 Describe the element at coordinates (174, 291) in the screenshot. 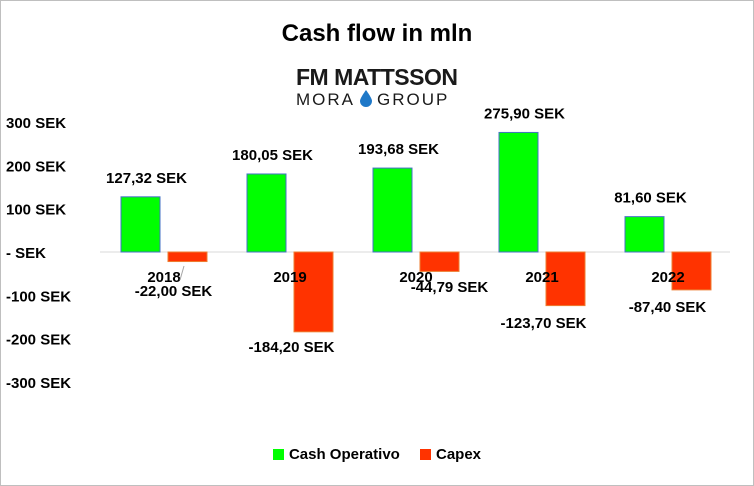

I see `data-label-capex: -22,00 SEK` at that location.